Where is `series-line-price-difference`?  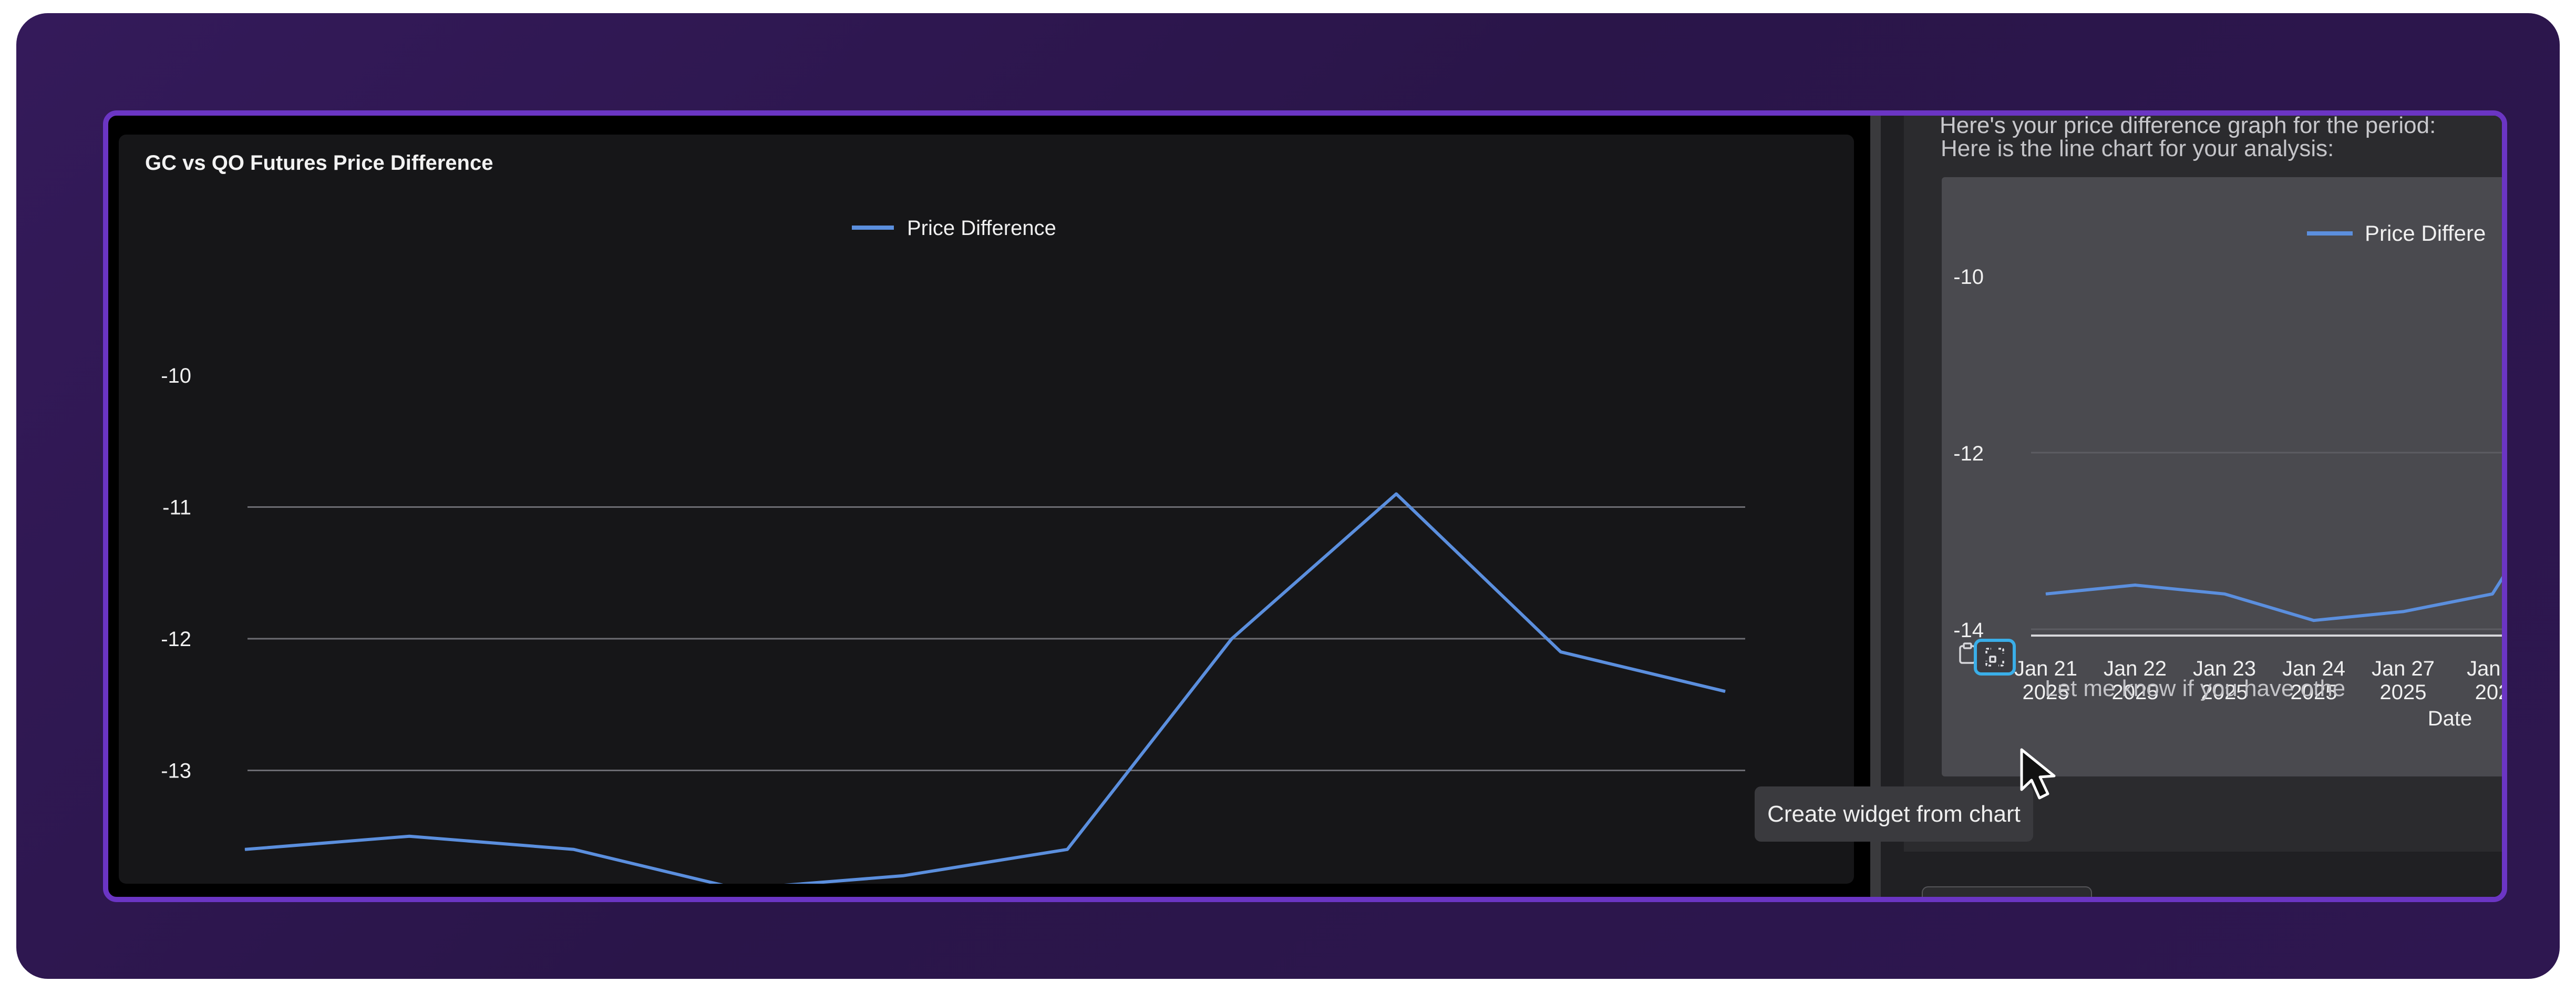 series-line-price-difference is located at coordinates (2276, 536).